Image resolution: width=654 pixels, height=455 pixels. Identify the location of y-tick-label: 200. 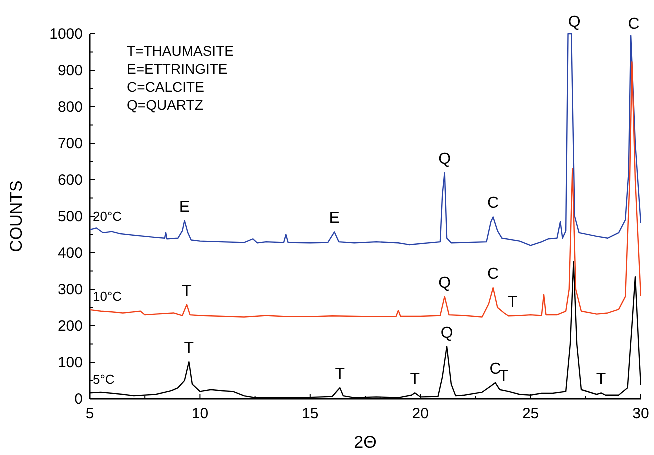
(70, 326).